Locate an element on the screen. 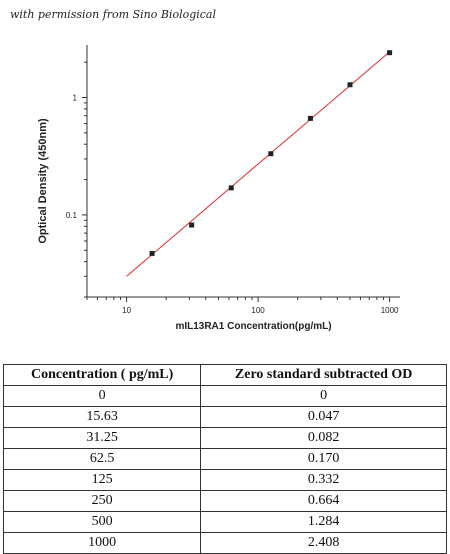 Image resolution: width=450 pixels, height=554 pixels. table-row: 250 0.664 is located at coordinates (224, 501).